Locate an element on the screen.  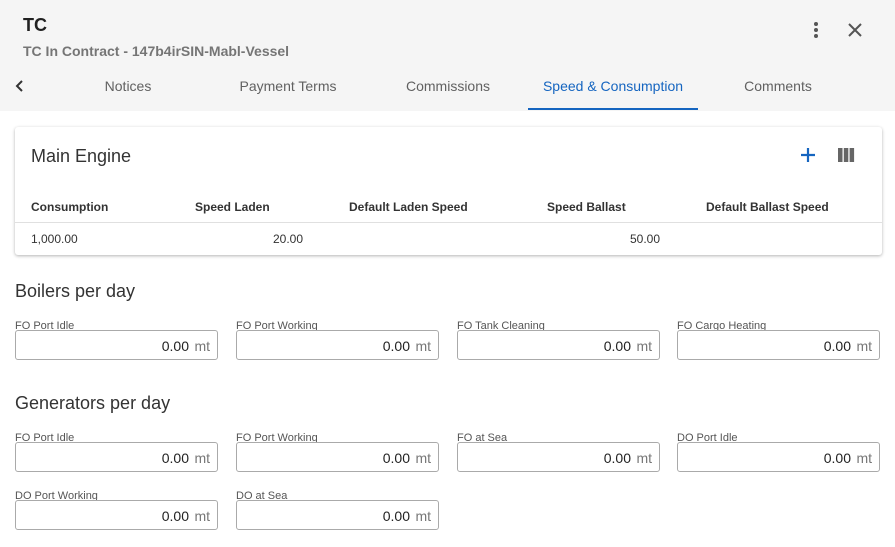
more-button is located at coordinates (816, 30).